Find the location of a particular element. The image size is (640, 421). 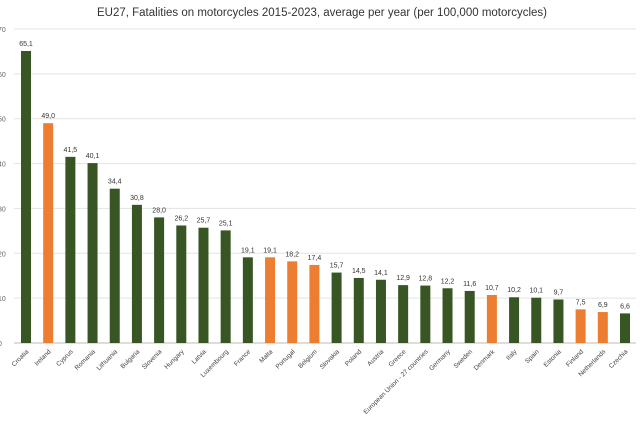

data-label: 49,0 is located at coordinates (48, 116).